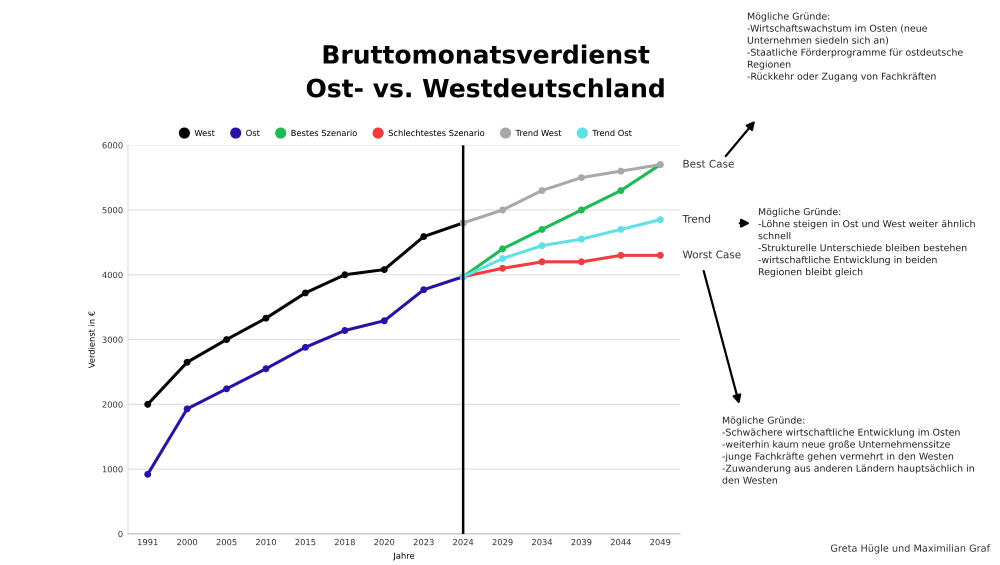 The height and width of the screenshot is (565, 1000). I want to click on x-tick-label: 2010, so click(266, 542).